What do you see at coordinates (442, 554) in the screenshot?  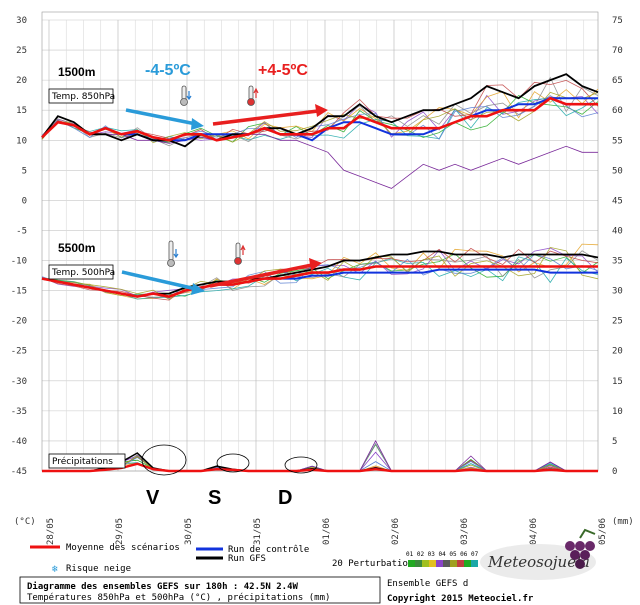 I see `legend-perturbation-numbers: 01 02 03 04 05 06 07` at bounding box center [442, 554].